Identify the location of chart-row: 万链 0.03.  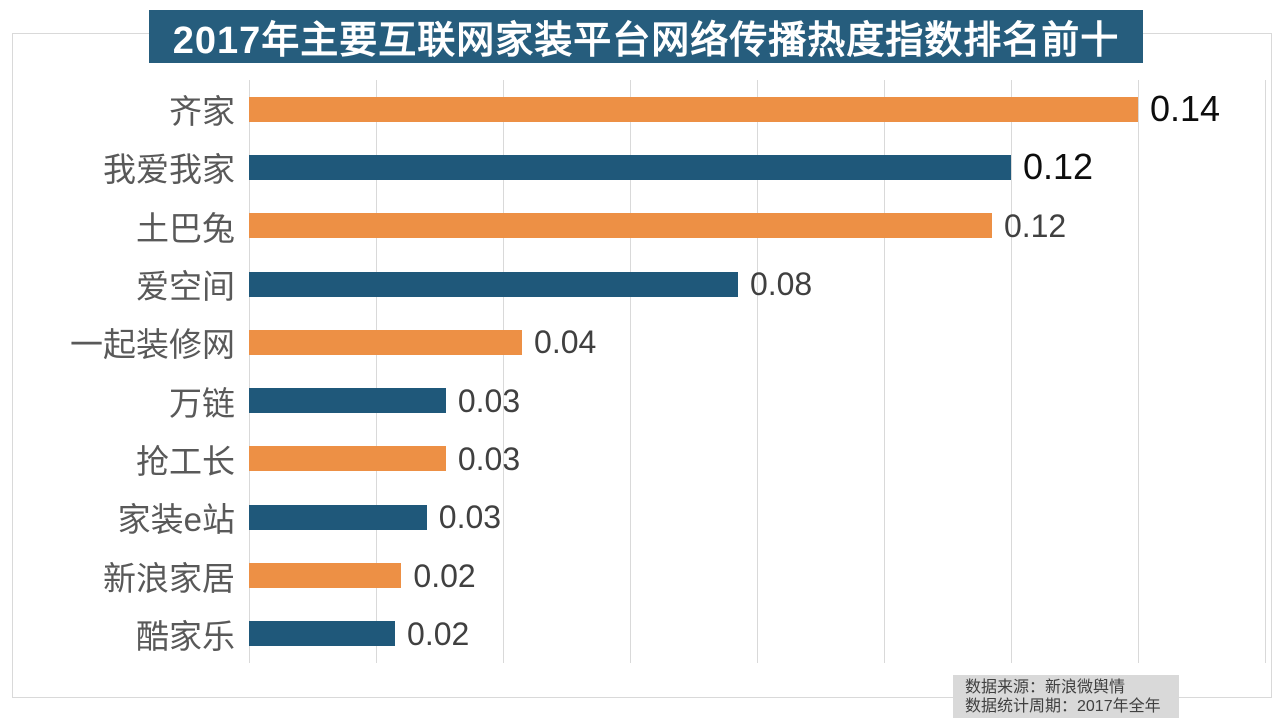
(642, 400).